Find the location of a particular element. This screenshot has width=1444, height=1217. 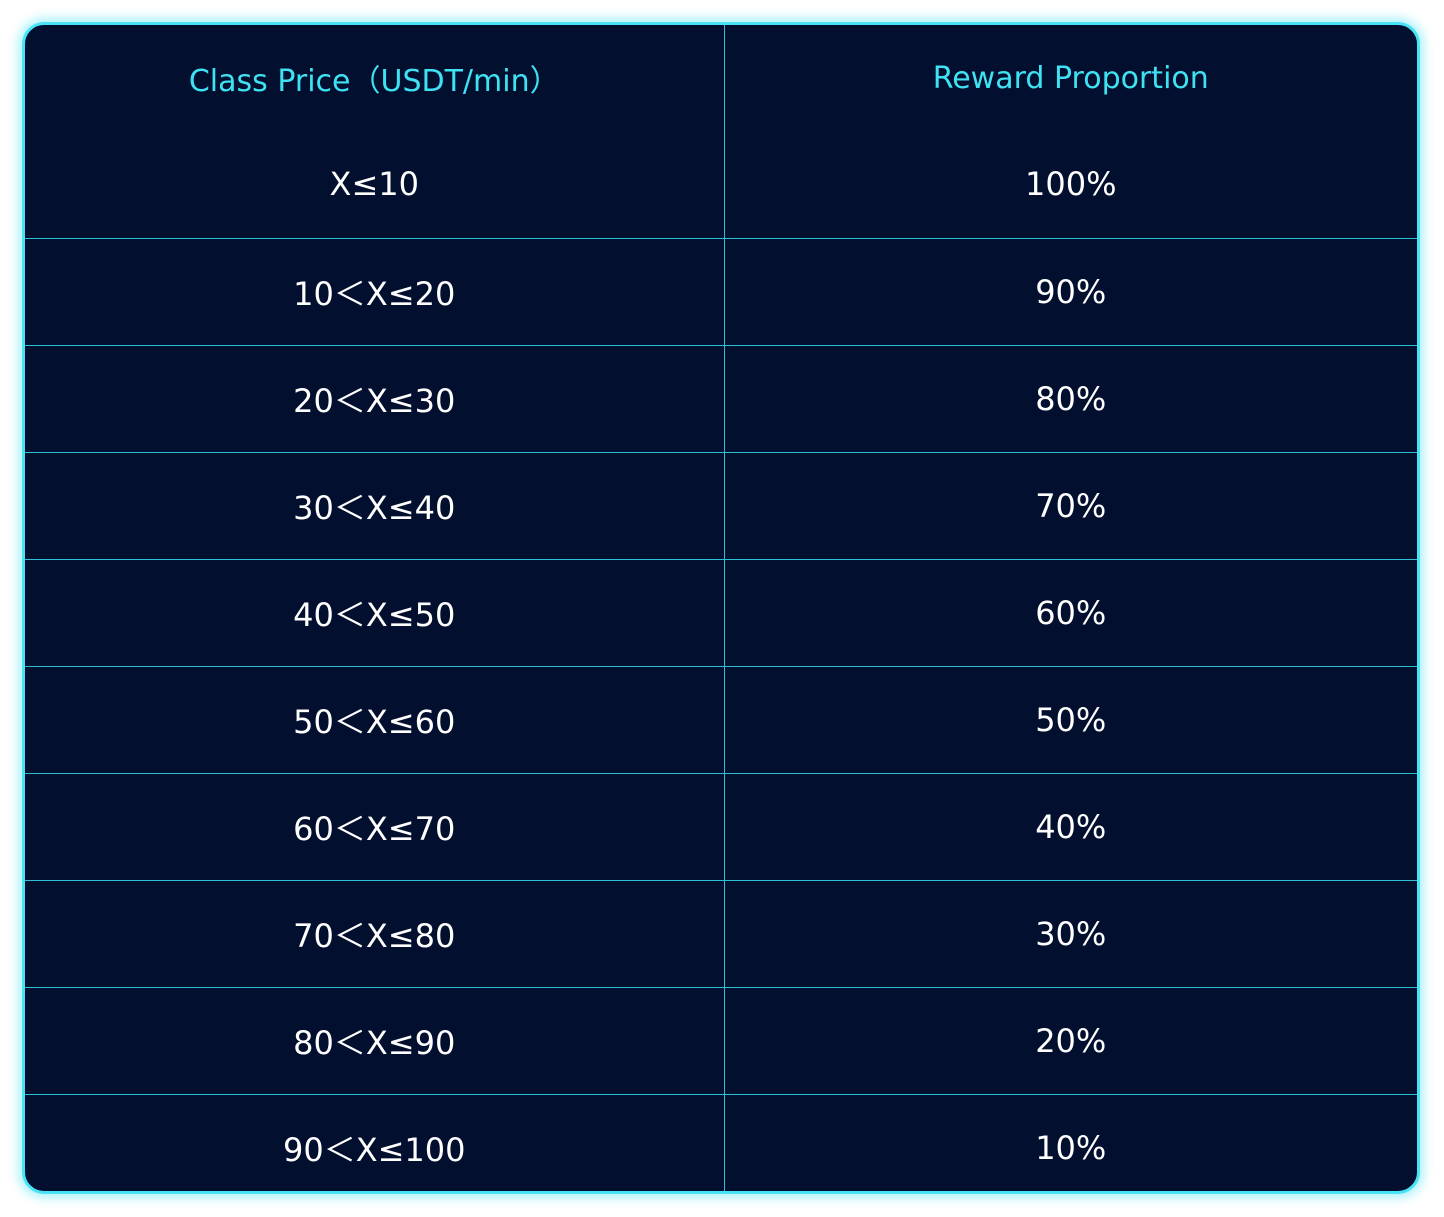

class-price-cell: 10＜X≤20 is located at coordinates (374, 291).